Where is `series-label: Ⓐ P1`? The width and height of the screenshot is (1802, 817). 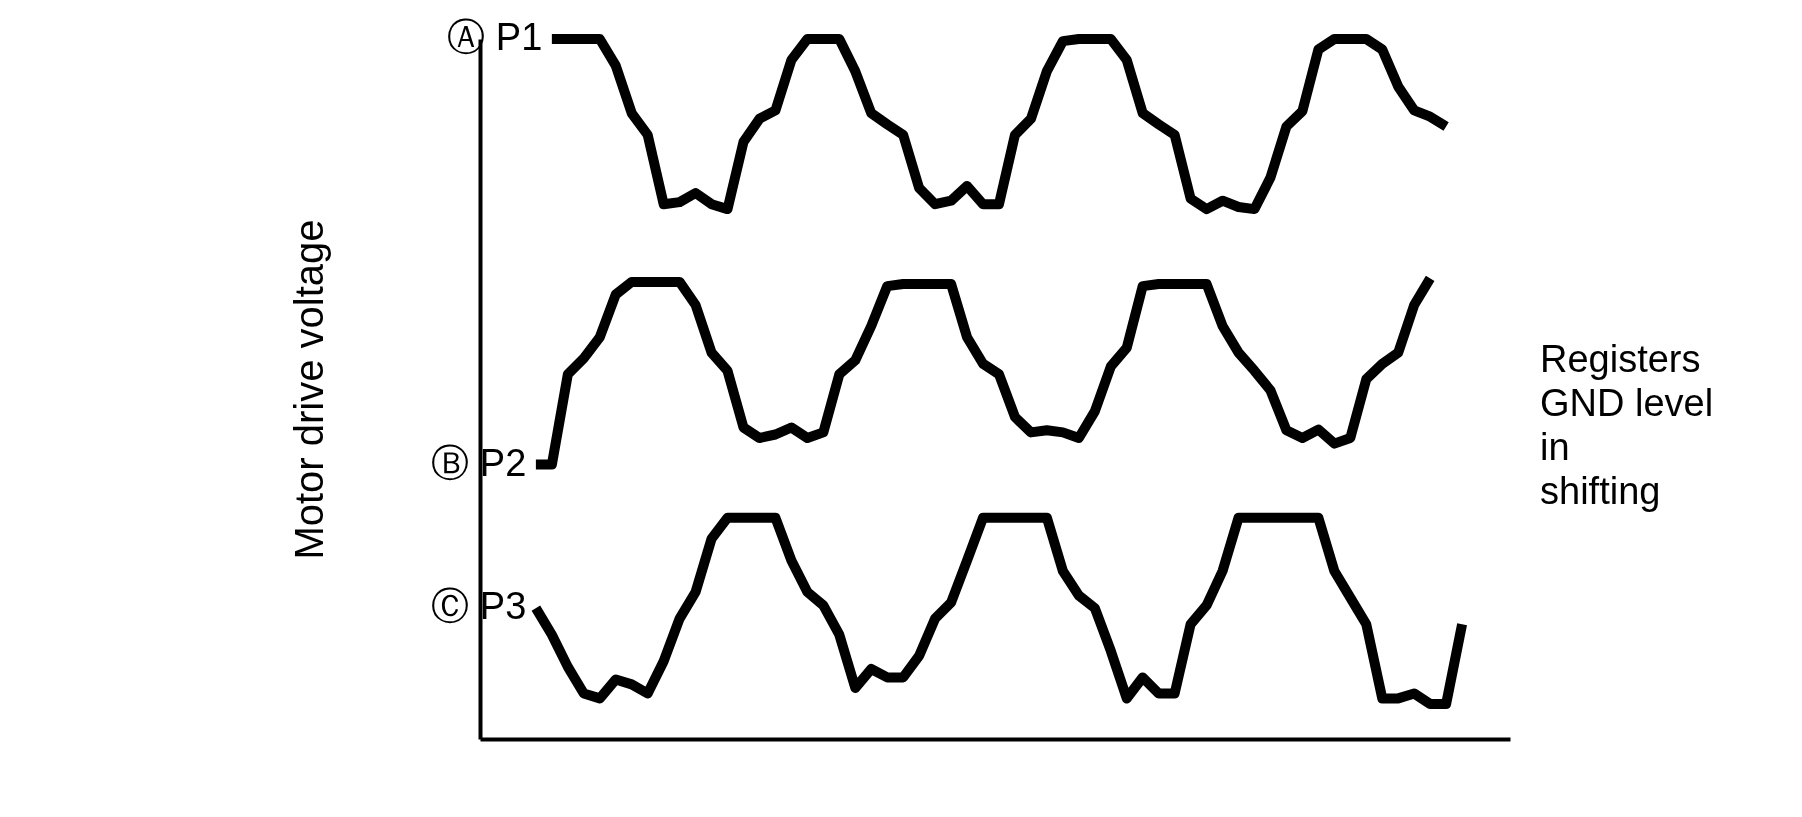 series-label: Ⓐ P1 is located at coordinates (495, 37).